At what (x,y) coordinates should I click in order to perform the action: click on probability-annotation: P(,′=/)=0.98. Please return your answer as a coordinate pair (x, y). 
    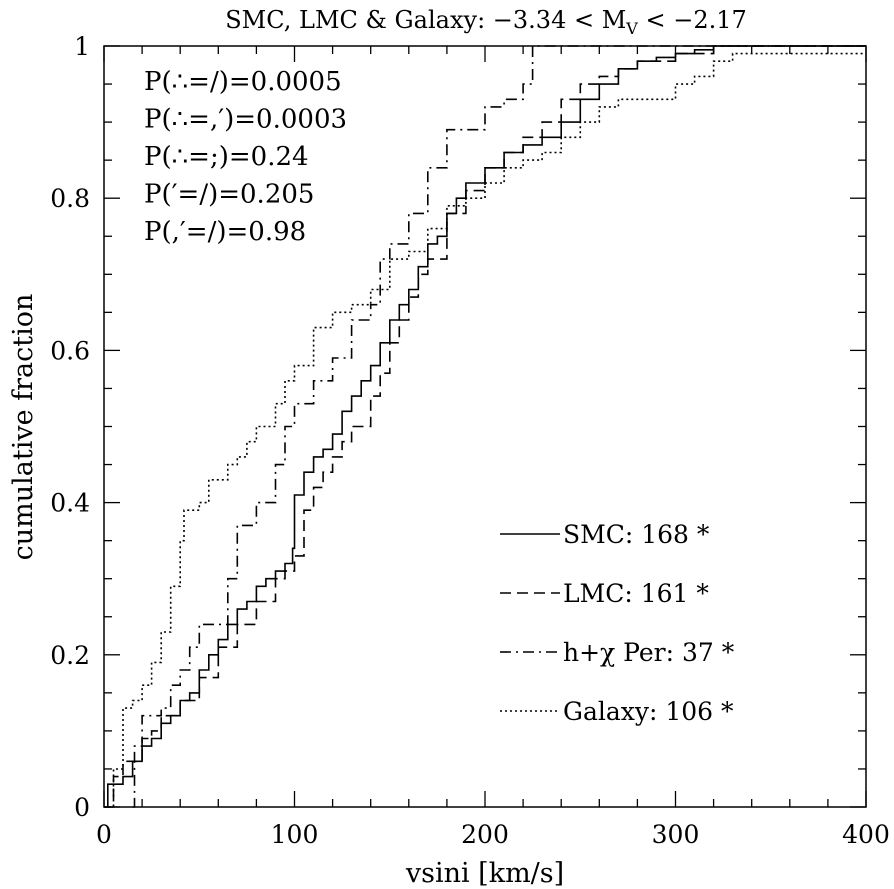
    Looking at the image, I should click on (225, 232).